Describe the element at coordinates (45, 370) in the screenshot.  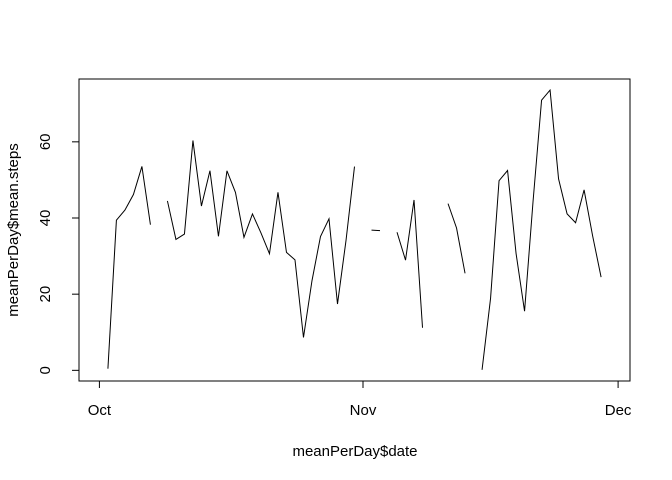
I see `y-tick-label: 0` at that location.